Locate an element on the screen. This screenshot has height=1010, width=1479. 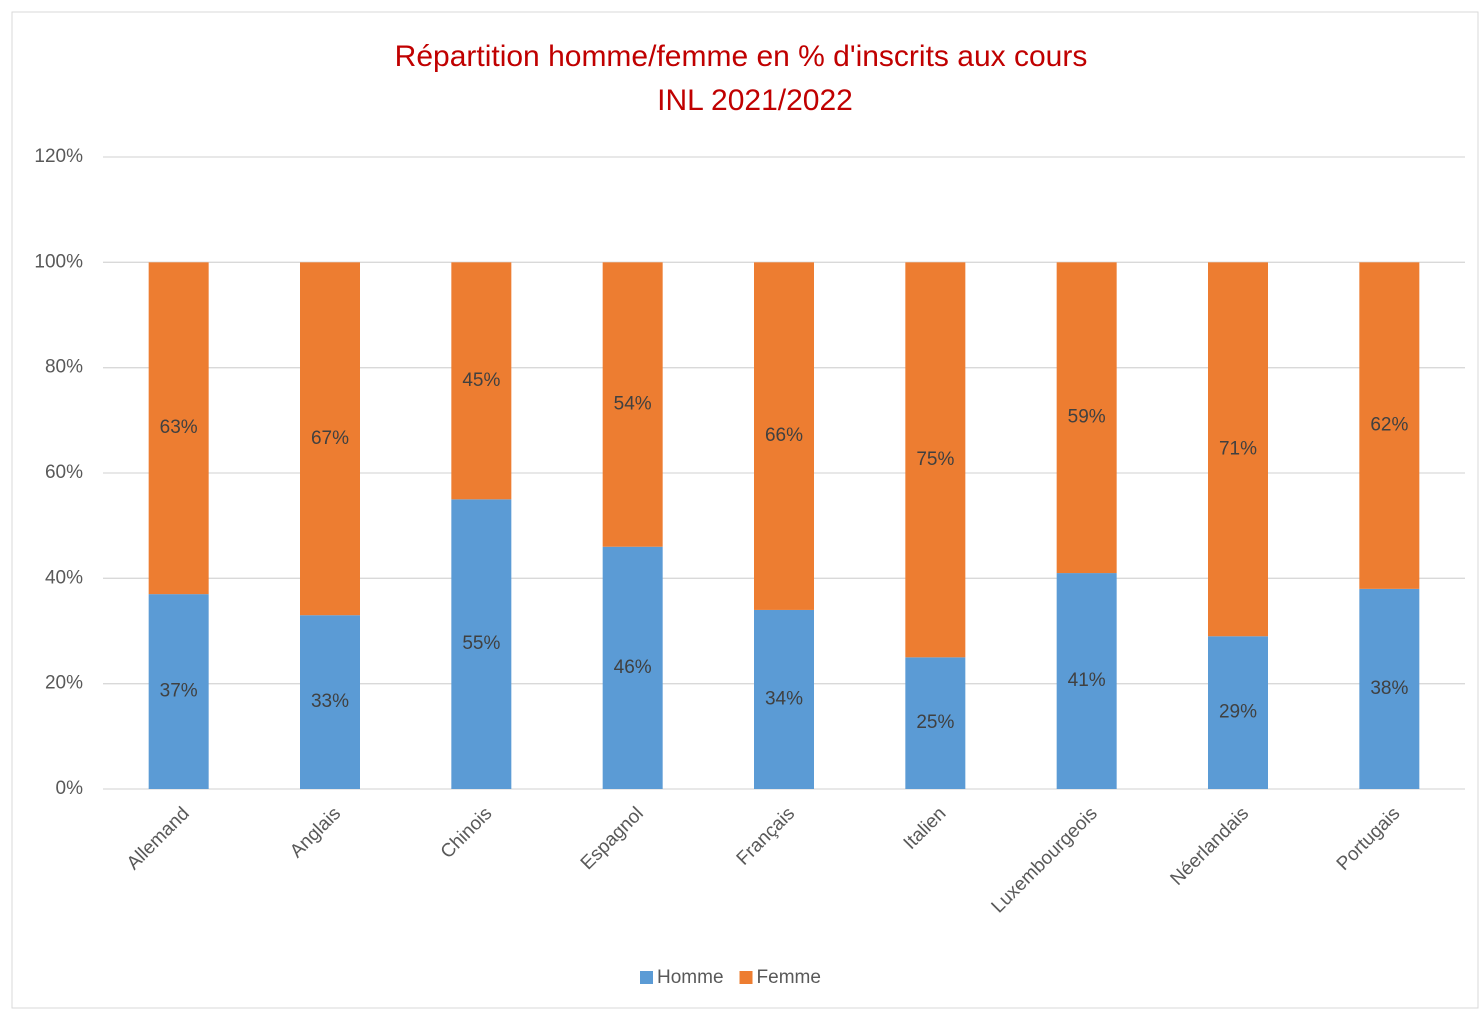
y-tick-label: 100% is located at coordinates (58, 261).